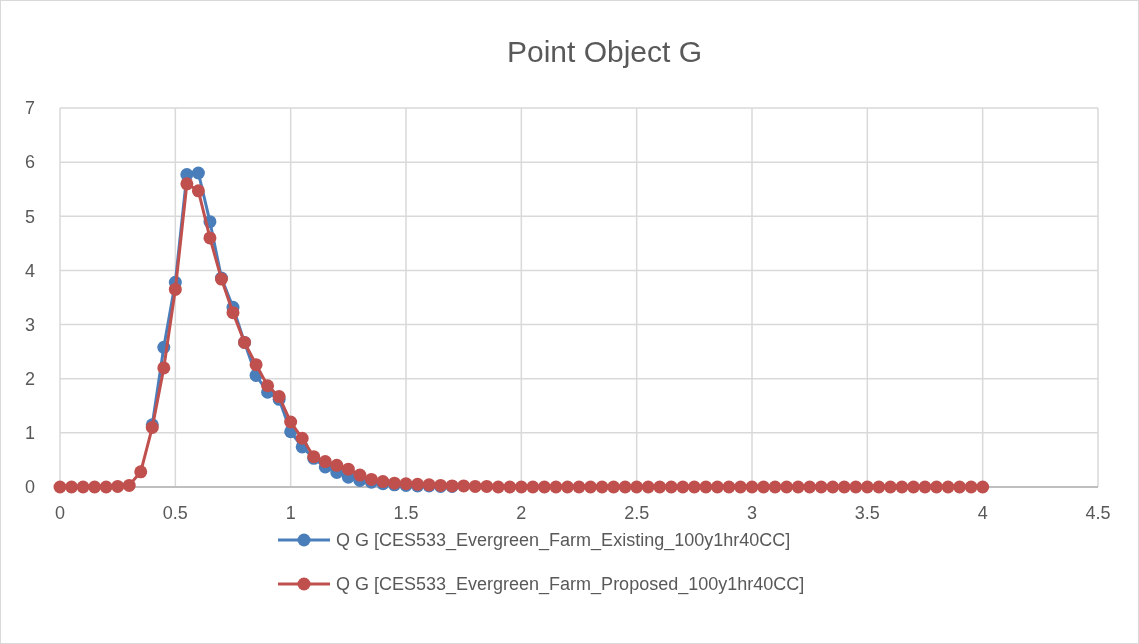 This screenshot has width=1139, height=644. Describe the element at coordinates (198, 173) in the screenshot. I see `point` at that location.